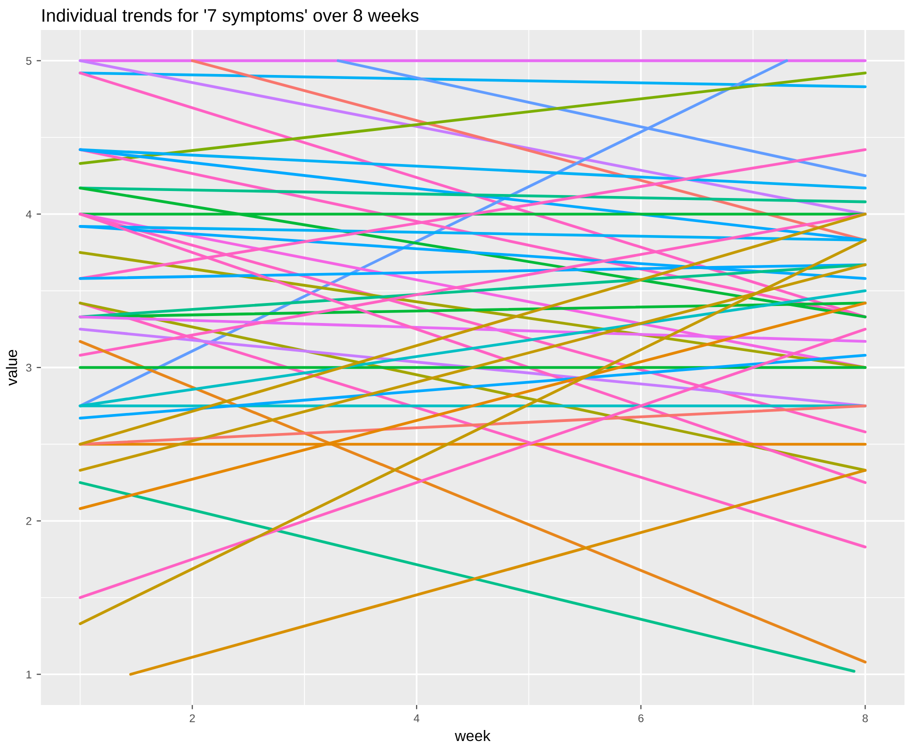 This screenshot has height=750, width=909. I want to click on y-tick-label: 3, so click(29, 368).